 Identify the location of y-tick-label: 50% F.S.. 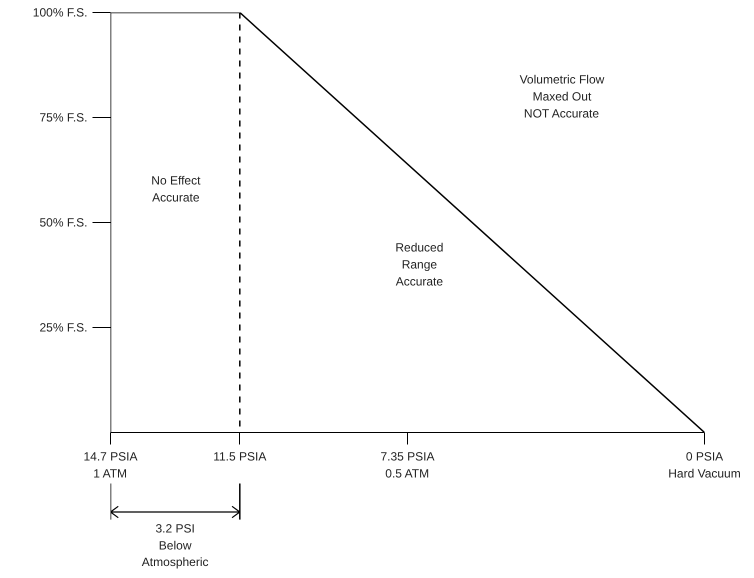
(63, 223).